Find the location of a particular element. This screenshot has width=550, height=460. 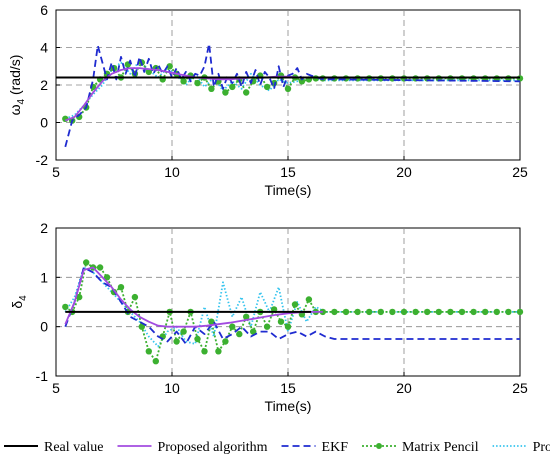

omega-y-tick-label-2: 2 is located at coordinates (44, 85).